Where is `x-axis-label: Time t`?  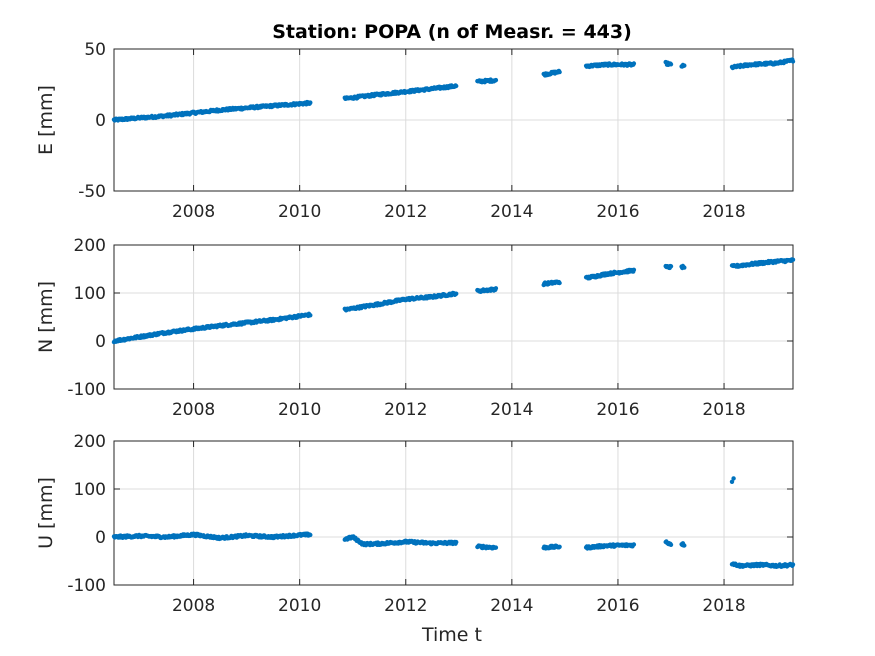 x-axis-label: Time t is located at coordinates (451, 635).